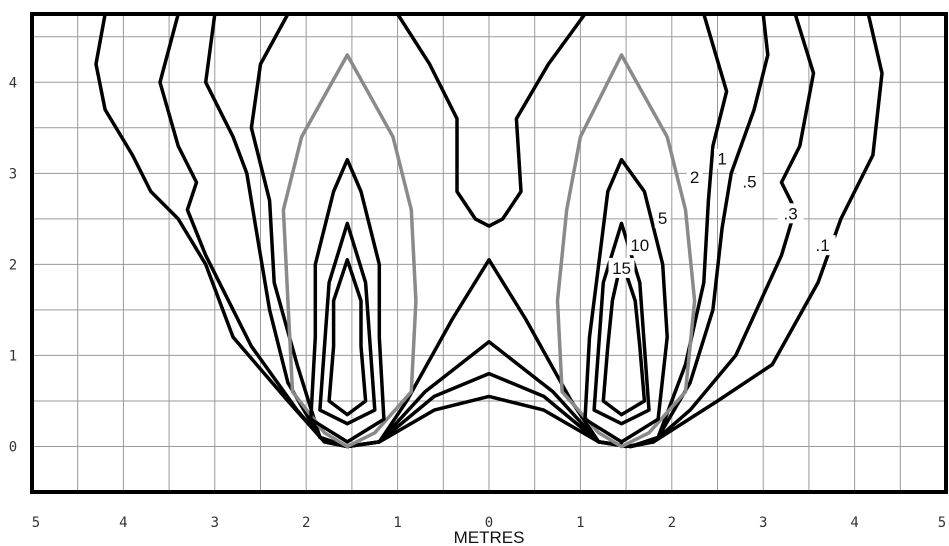 The width and height of the screenshot is (949, 546). What do you see at coordinates (722, 213) in the screenshot?
I see `contour-labels: 12 .5 .3 5 .1 10 15` at bounding box center [722, 213].